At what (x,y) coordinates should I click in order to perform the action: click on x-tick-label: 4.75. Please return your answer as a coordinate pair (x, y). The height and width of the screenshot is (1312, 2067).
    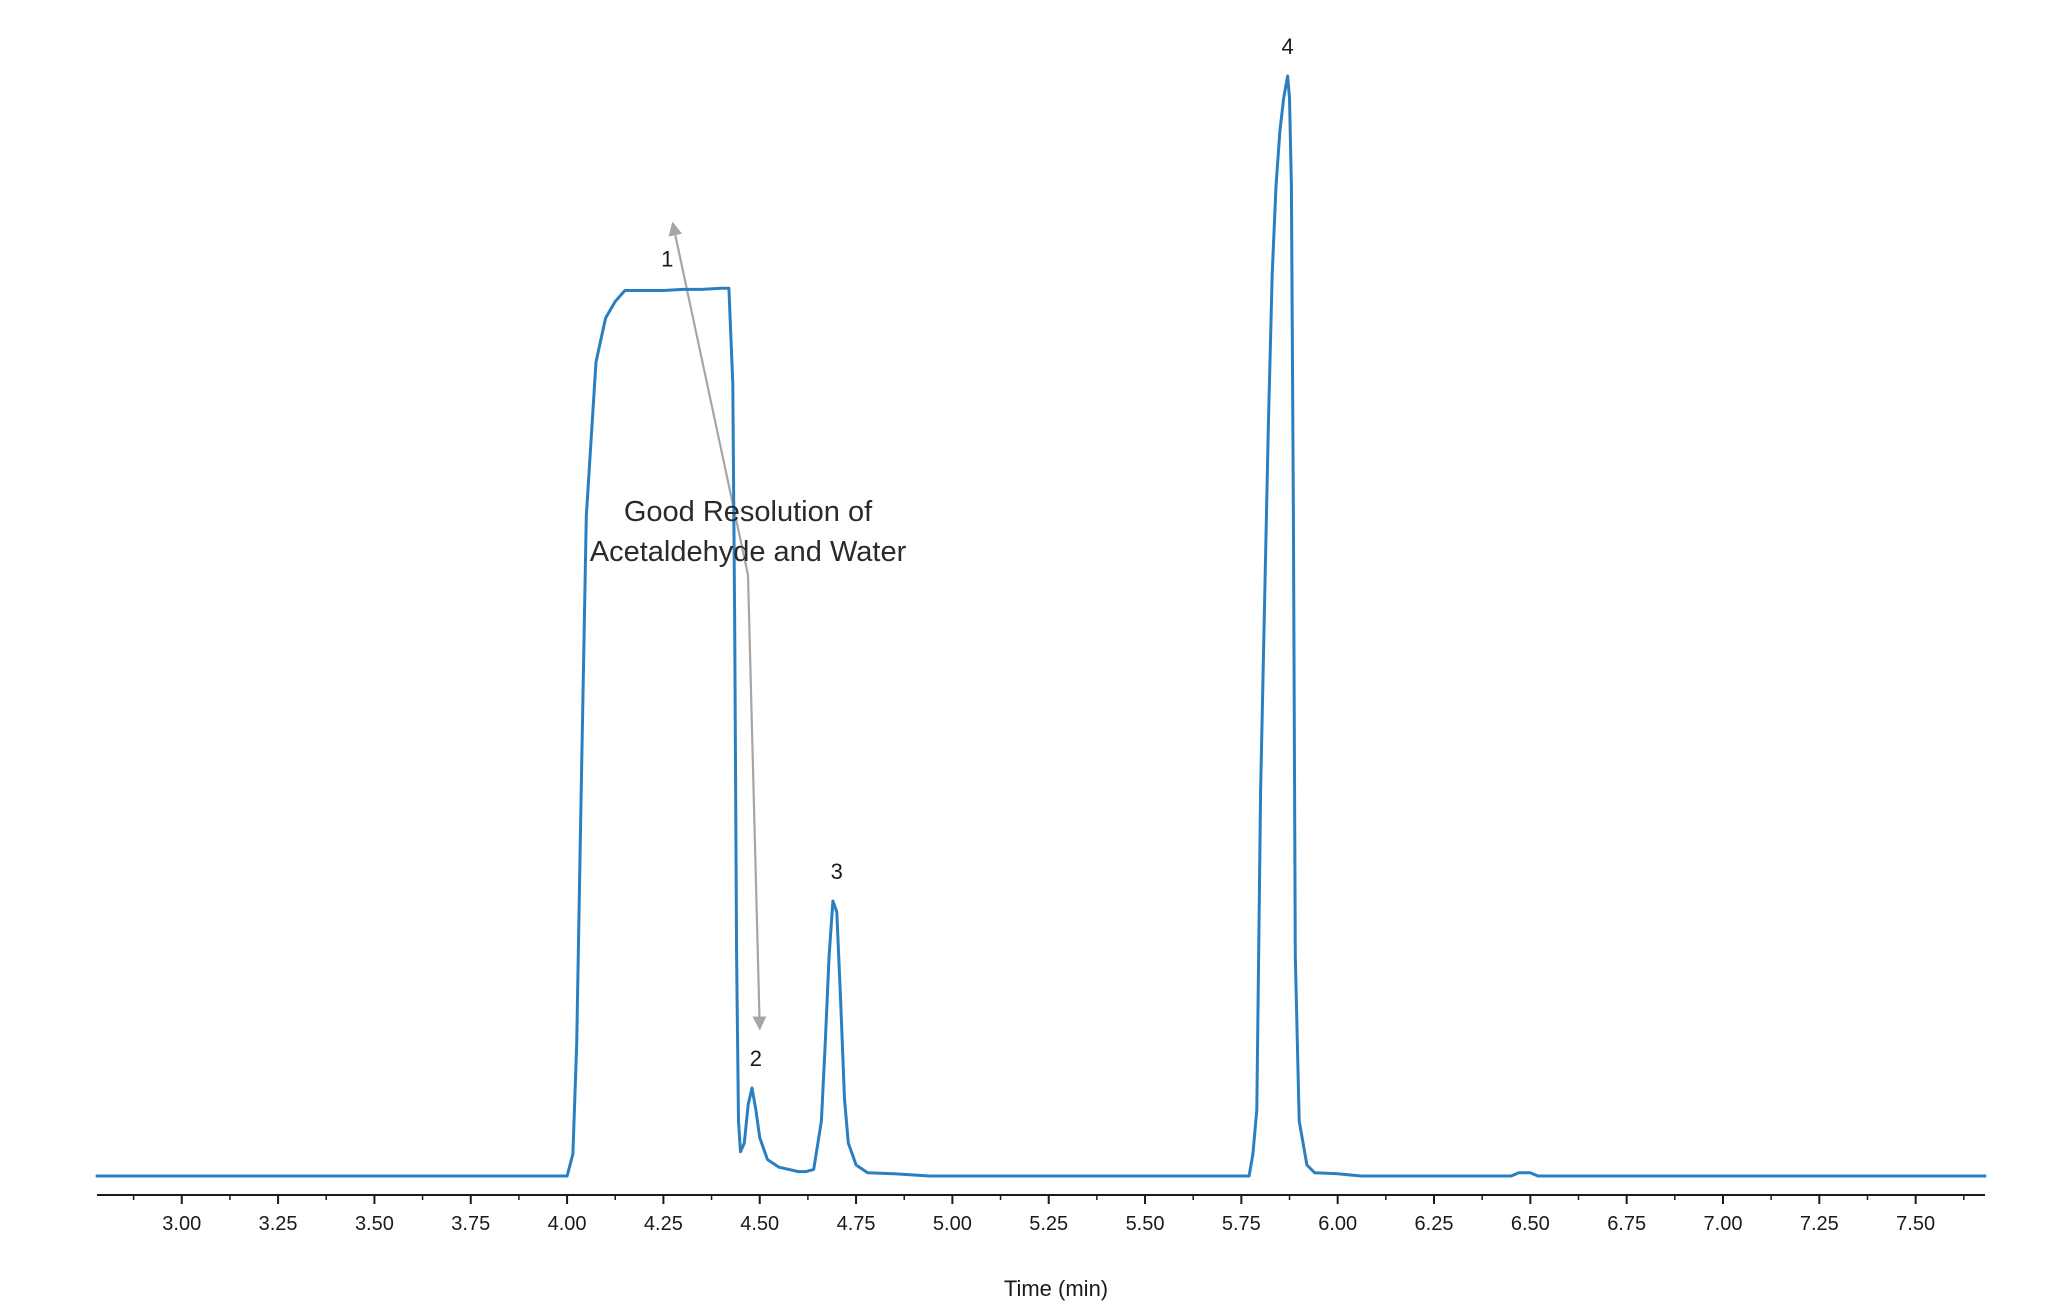
    Looking at the image, I should click on (856, 1224).